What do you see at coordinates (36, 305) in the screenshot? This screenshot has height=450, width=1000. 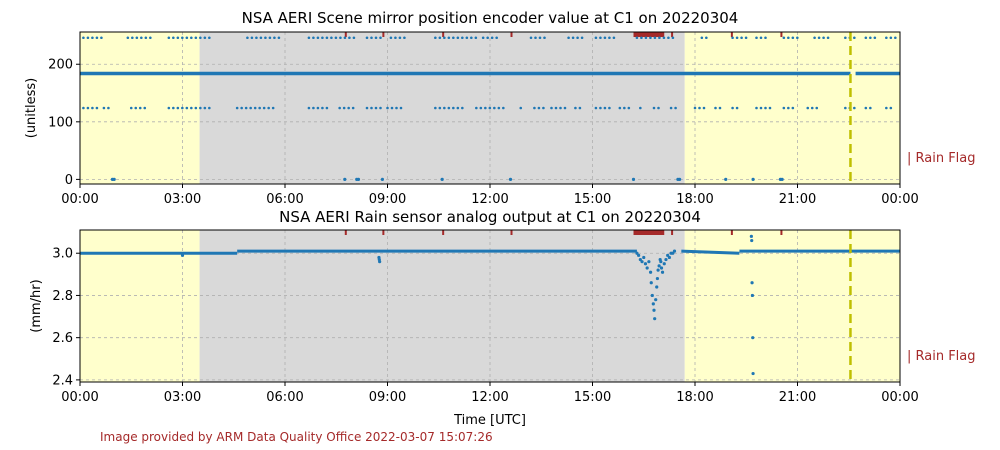 I see `y-axis-label: (mm/hr)` at bounding box center [36, 305].